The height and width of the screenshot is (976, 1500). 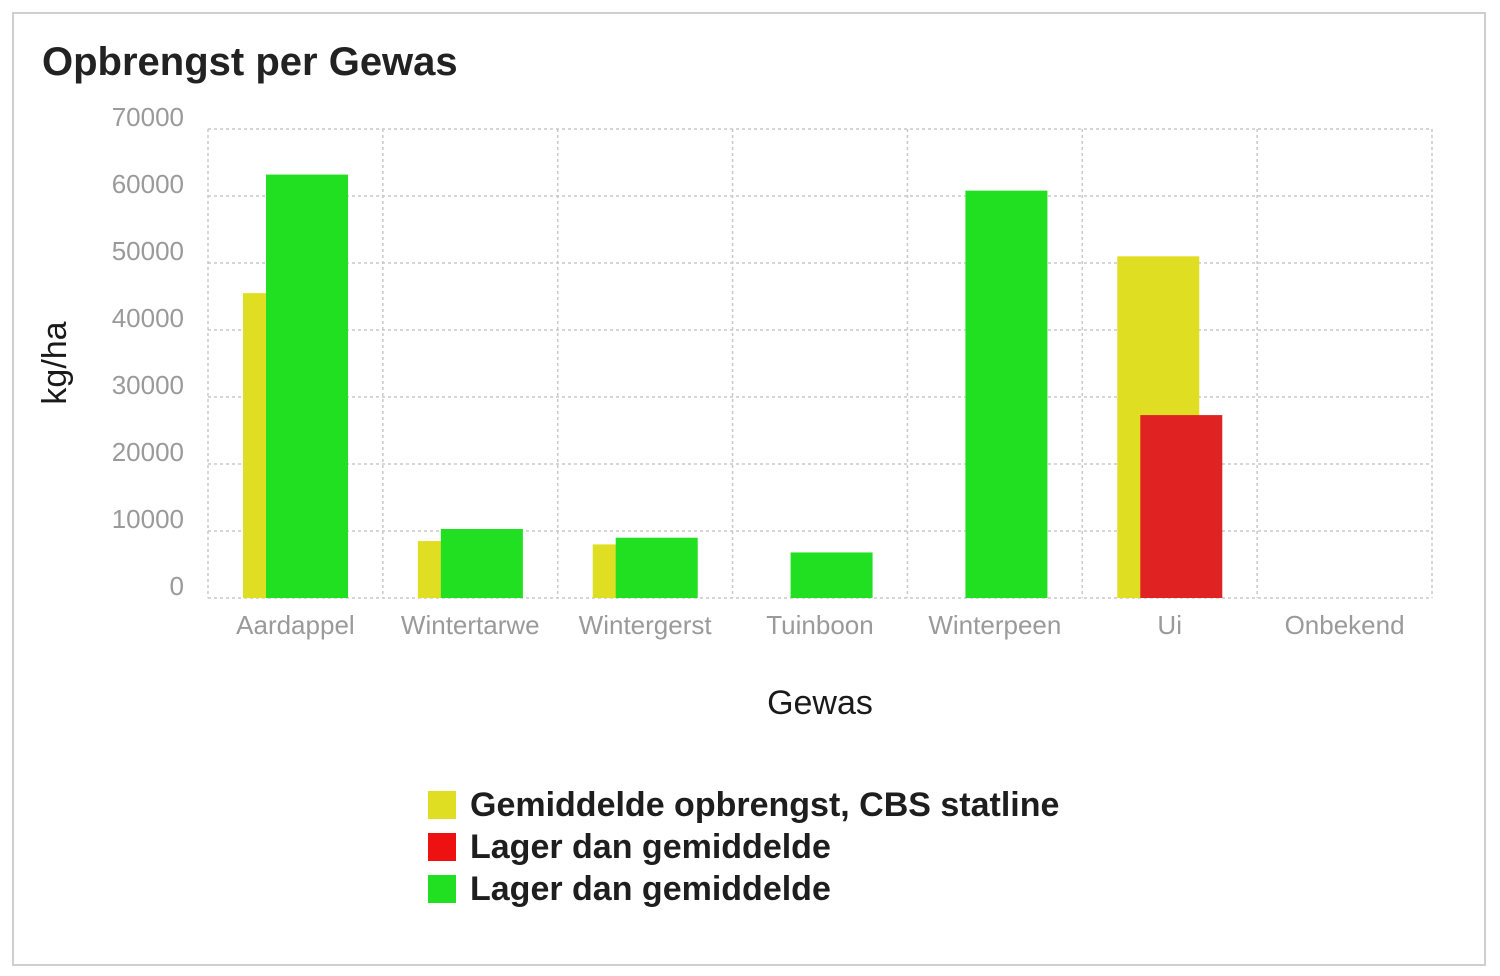 What do you see at coordinates (148, 519) in the screenshot?
I see `y-tick-label: 10000` at bounding box center [148, 519].